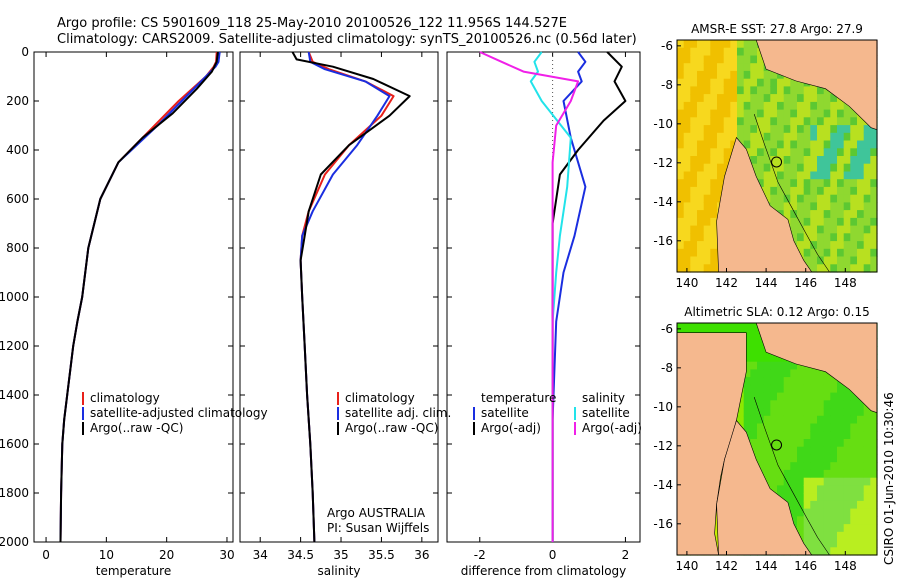  I want to click on x-tick-label: 20, so click(166, 555).